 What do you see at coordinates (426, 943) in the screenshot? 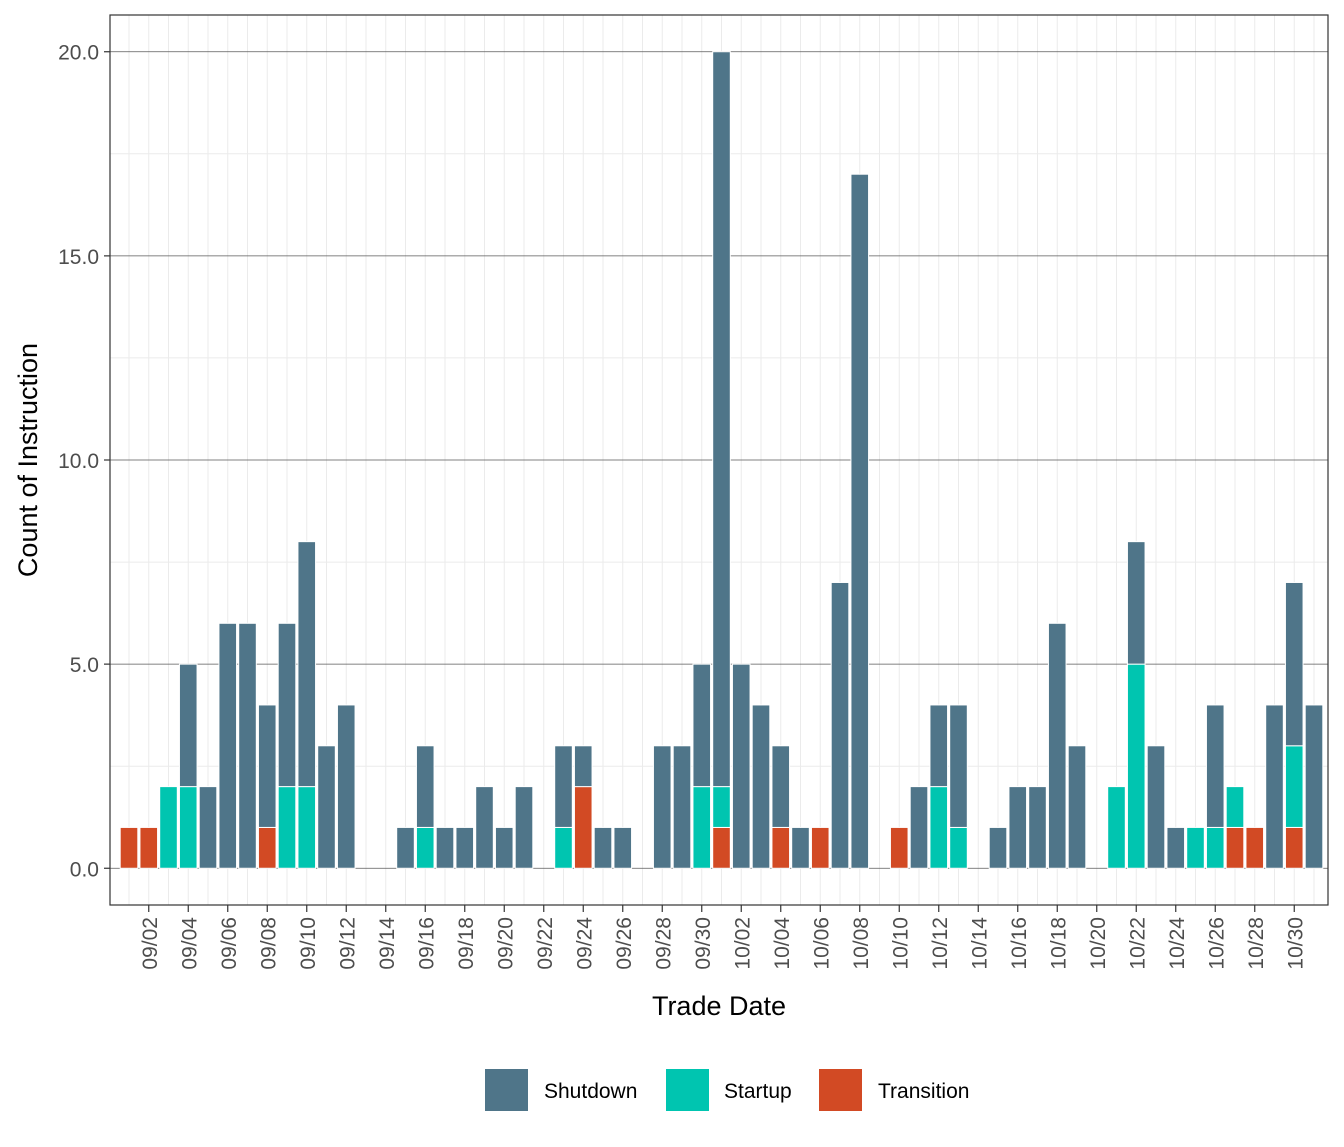
I see `x-tick-label: 09/16` at bounding box center [426, 943].